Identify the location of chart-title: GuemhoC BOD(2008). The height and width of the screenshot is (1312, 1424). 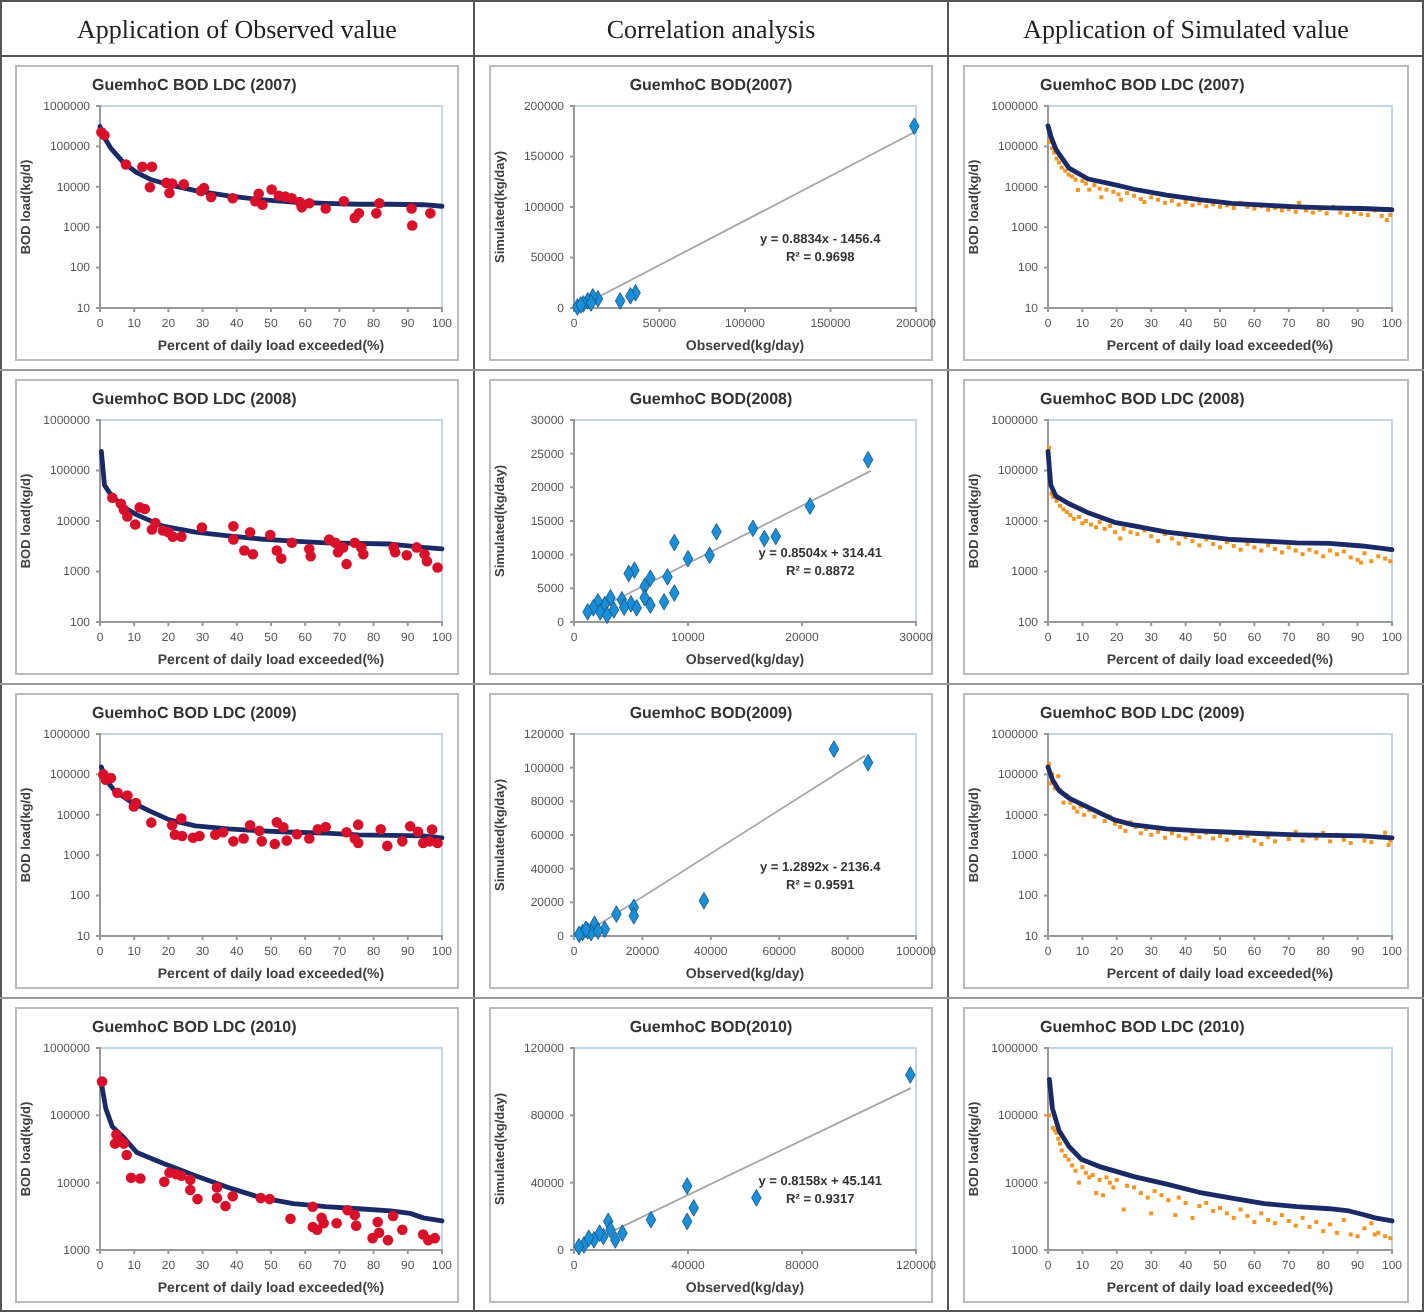
(711, 399).